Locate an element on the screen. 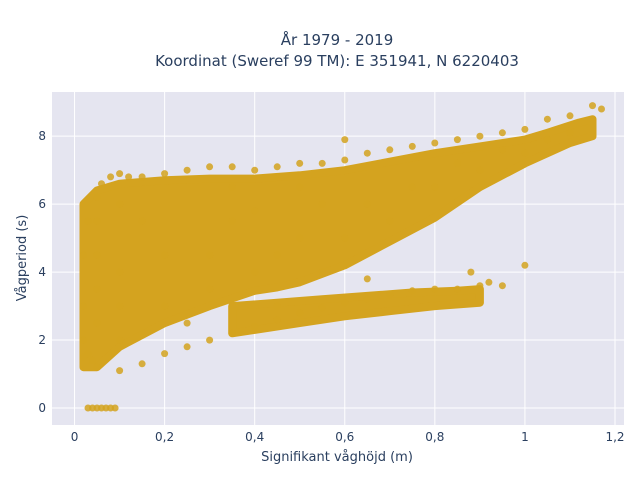  y-axis-title: Vågperiod (s) is located at coordinates (22, 258).